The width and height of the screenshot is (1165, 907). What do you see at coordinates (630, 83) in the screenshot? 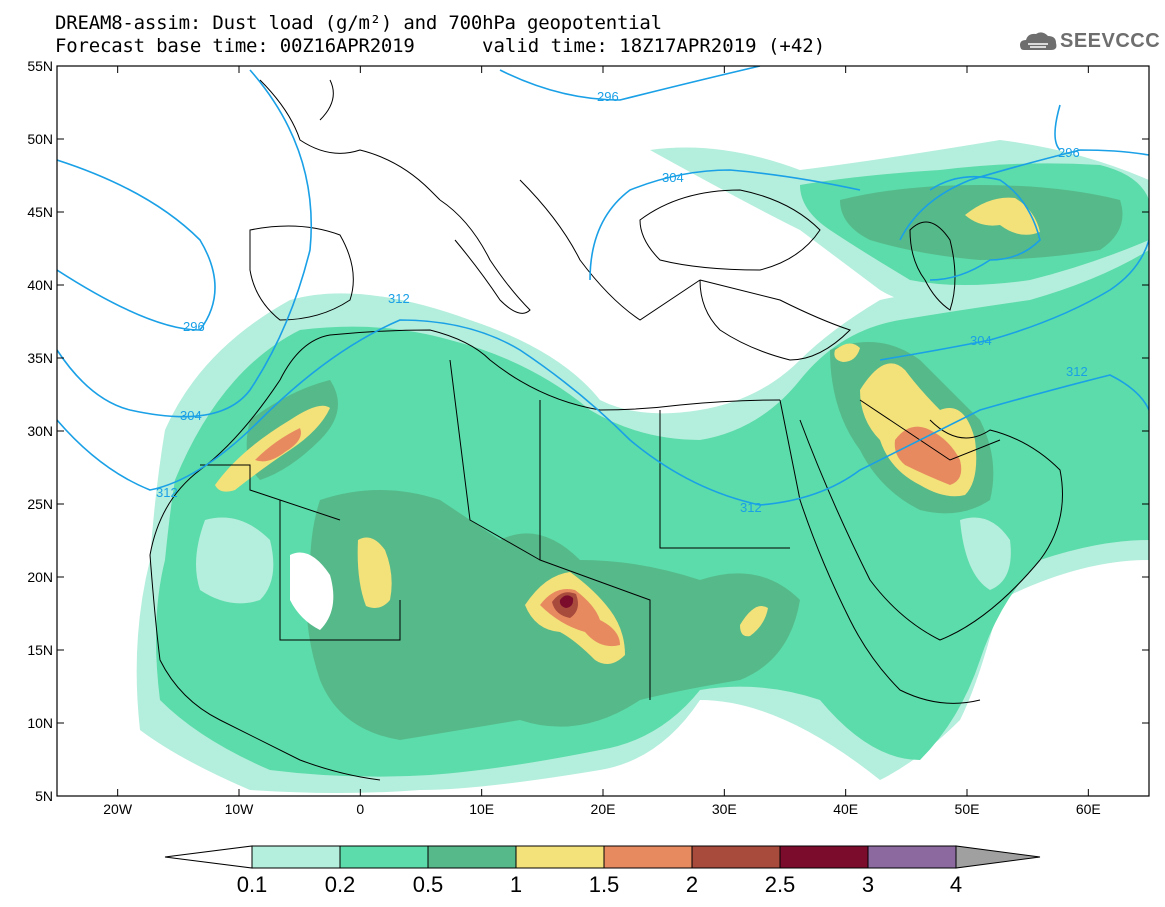
I see `contour-312-north` at bounding box center [630, 83].